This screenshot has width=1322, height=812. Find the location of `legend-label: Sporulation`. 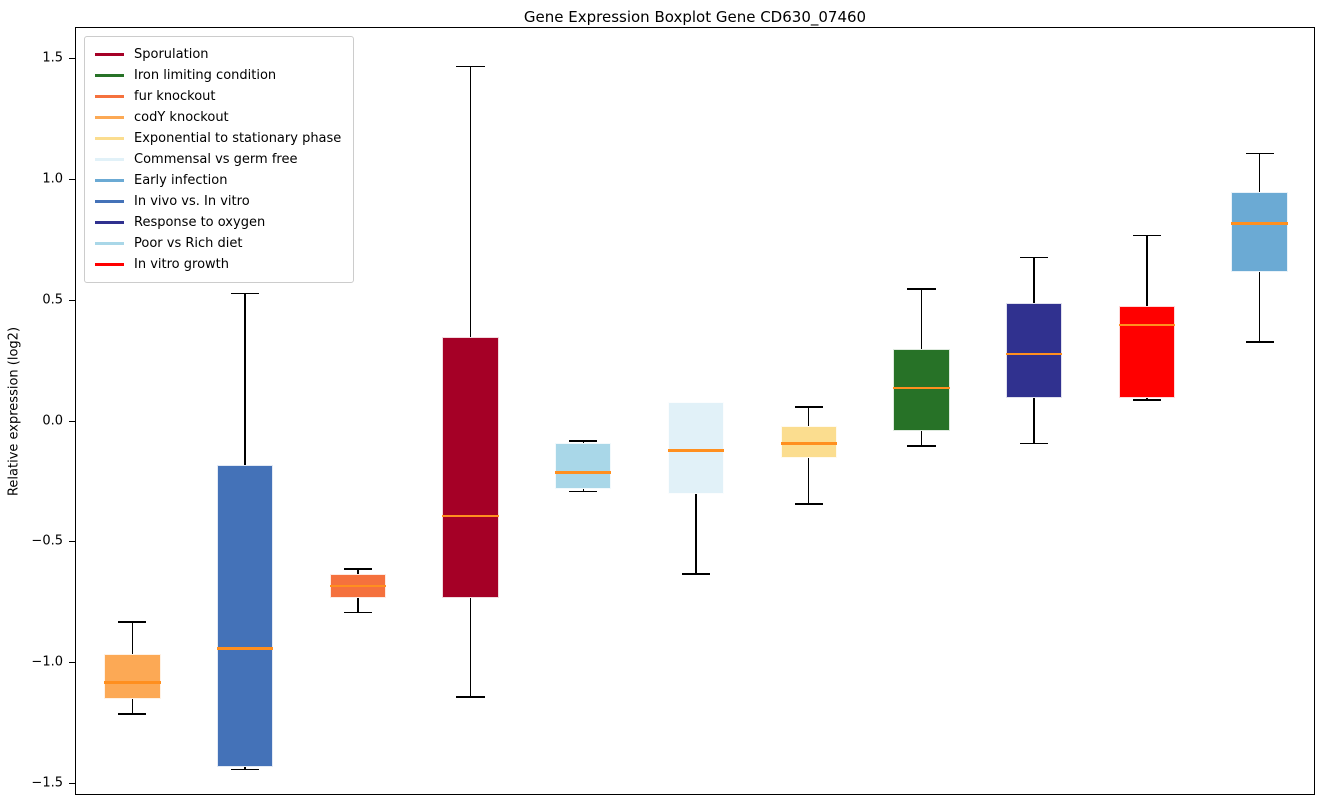

legend-label: Sporulation is located at coordinates (171, 54).